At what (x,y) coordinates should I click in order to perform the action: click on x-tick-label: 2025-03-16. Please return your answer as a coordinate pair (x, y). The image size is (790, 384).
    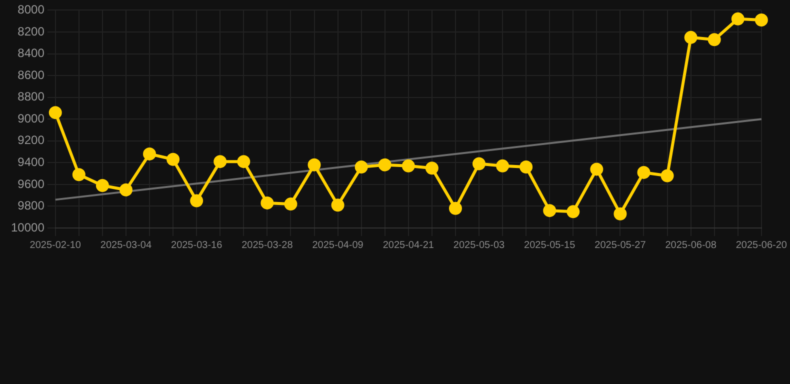
    Looking at the image, I should click on (197, 245).